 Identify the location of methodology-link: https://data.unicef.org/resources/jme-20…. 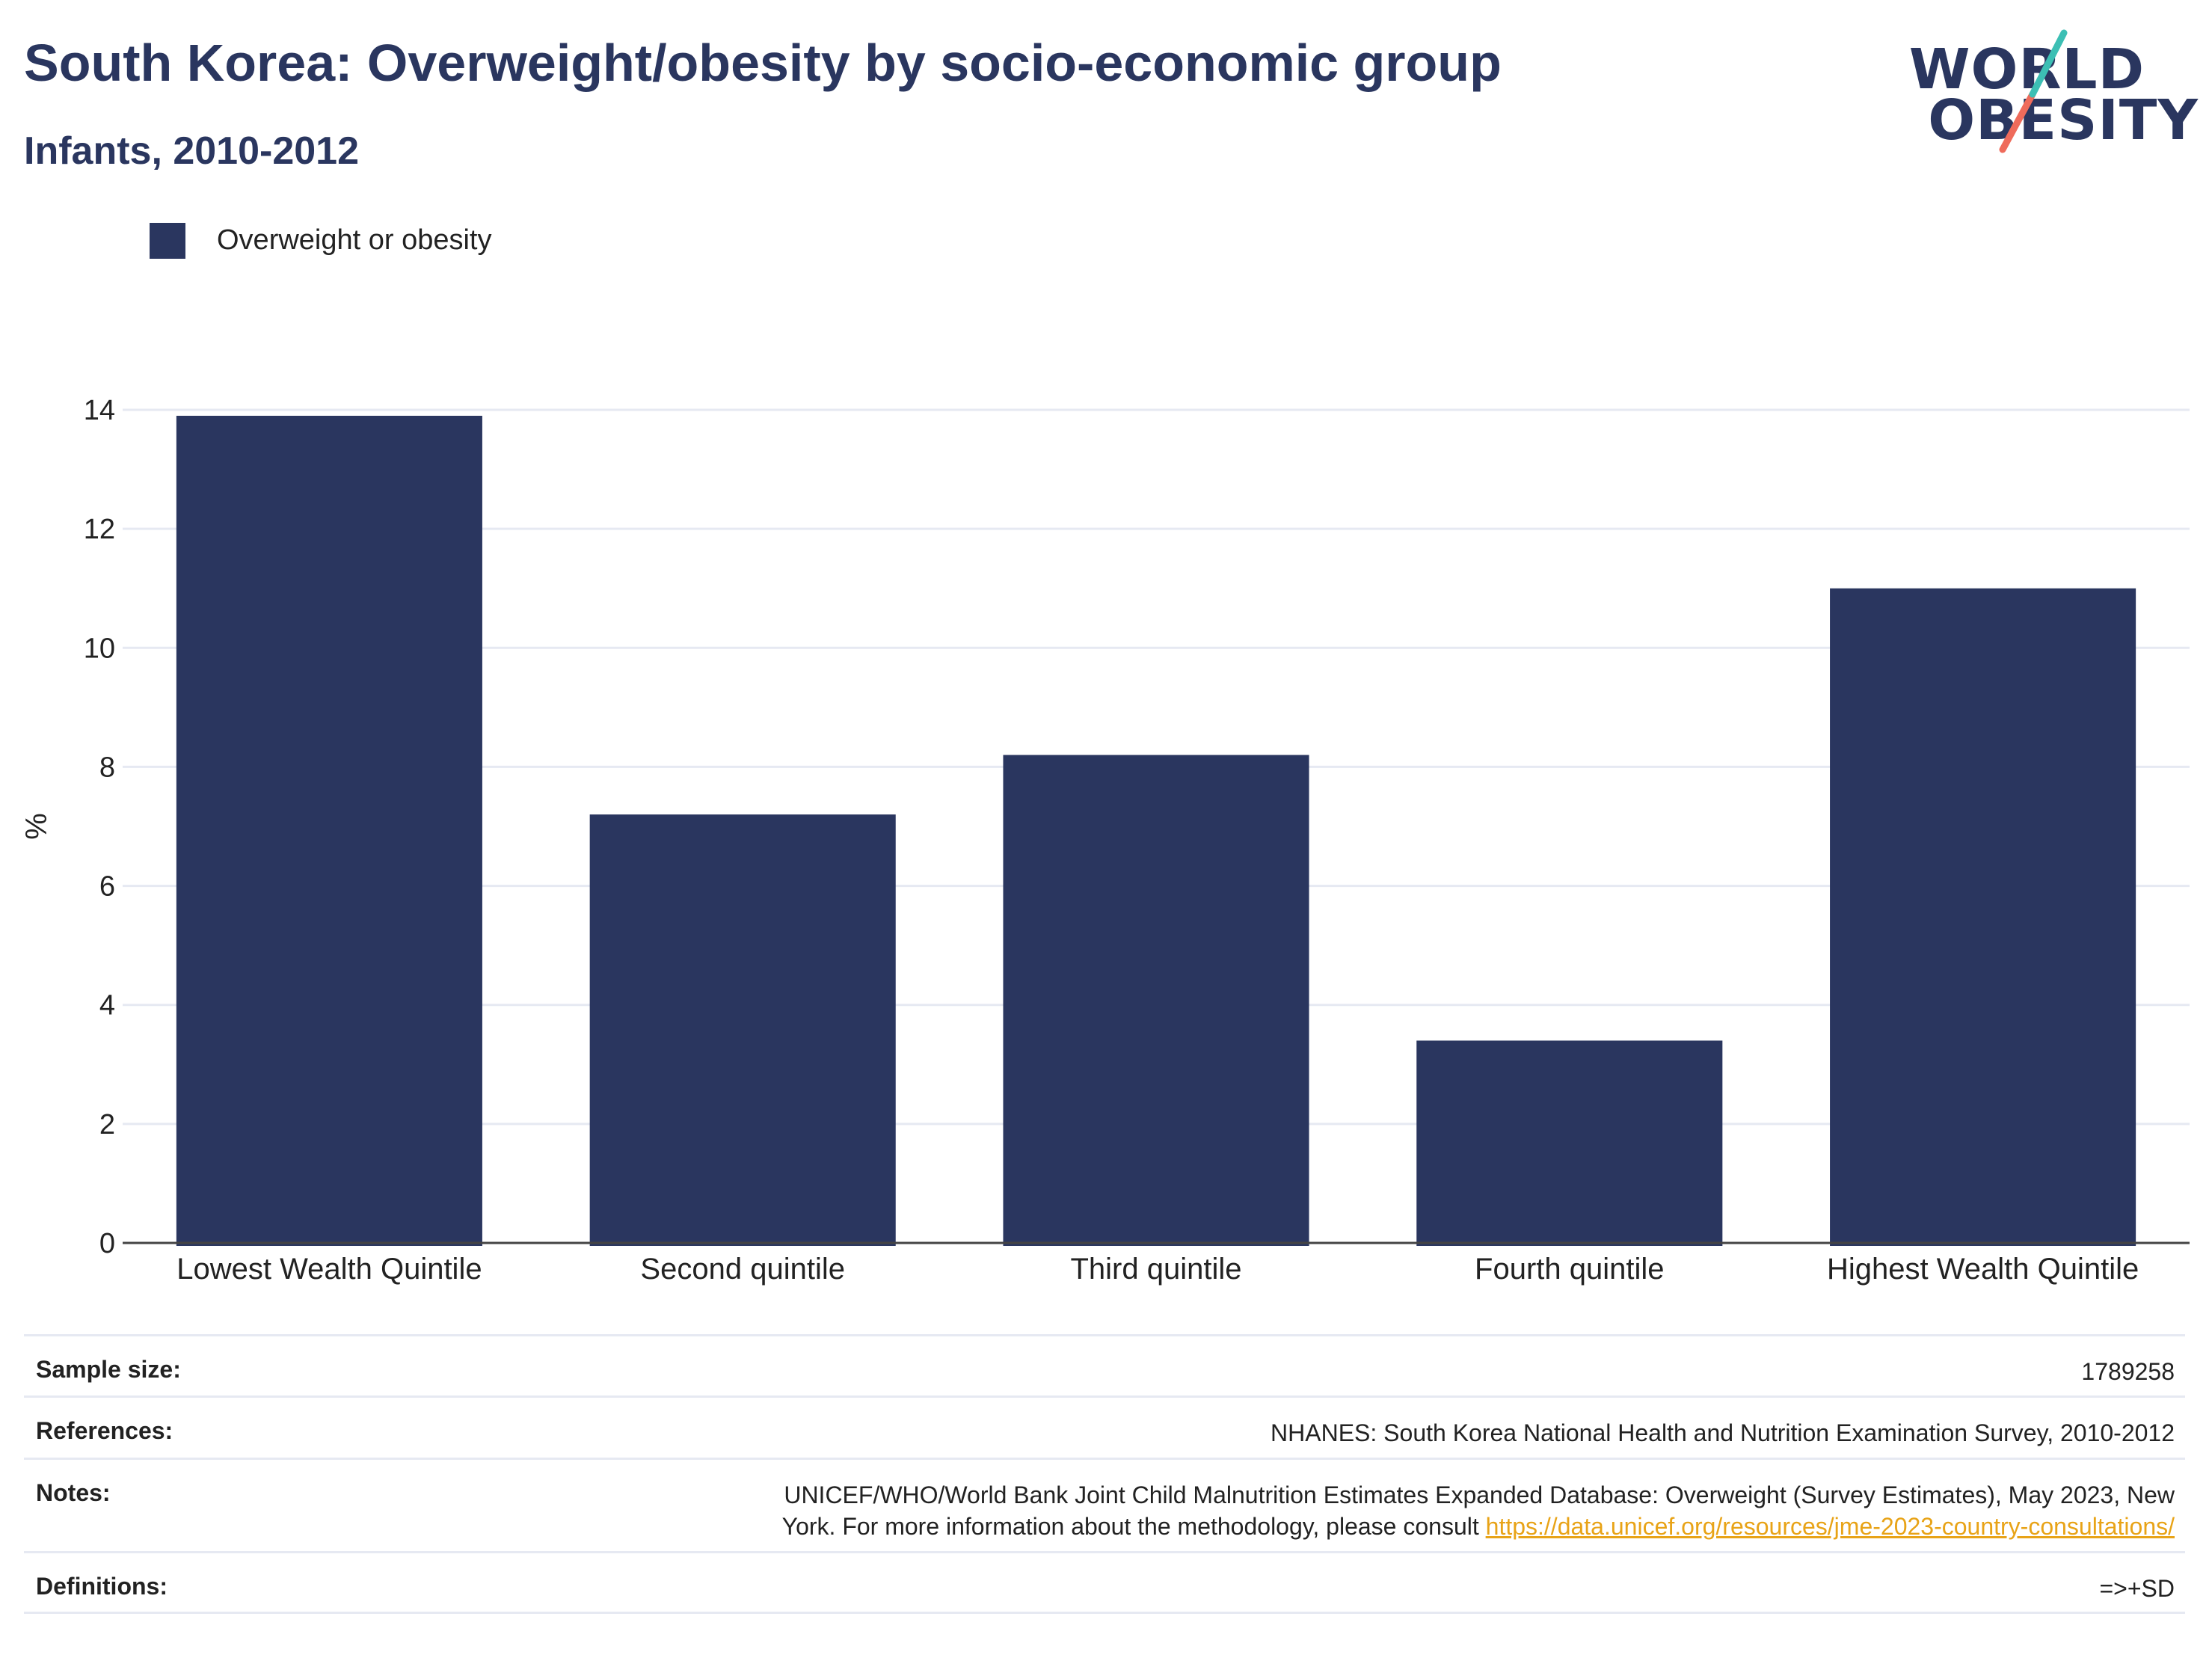
(1830, 1526).